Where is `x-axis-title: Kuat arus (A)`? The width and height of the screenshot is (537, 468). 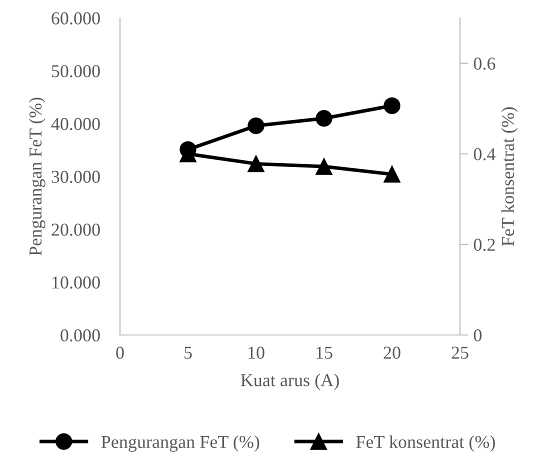
x-axis-title: Kuat arus (A) is located at coordinates (289, 382).